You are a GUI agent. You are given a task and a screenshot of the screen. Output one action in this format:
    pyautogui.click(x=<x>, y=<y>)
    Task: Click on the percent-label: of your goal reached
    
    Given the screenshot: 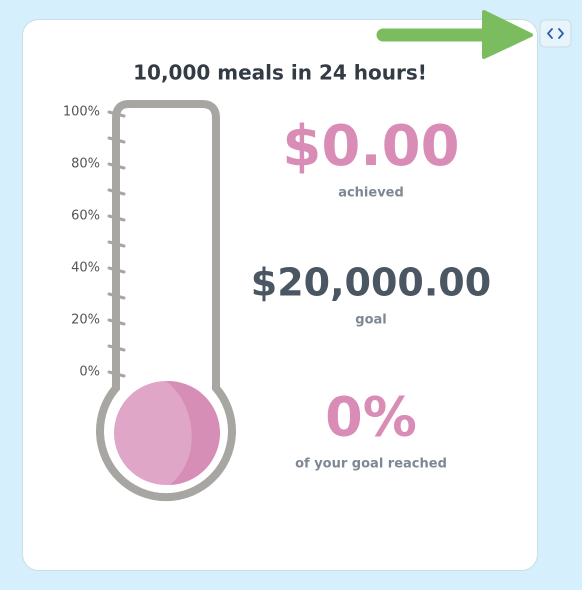 What is the action you would take?
    pyautogui.click(x=371, y=464)
    